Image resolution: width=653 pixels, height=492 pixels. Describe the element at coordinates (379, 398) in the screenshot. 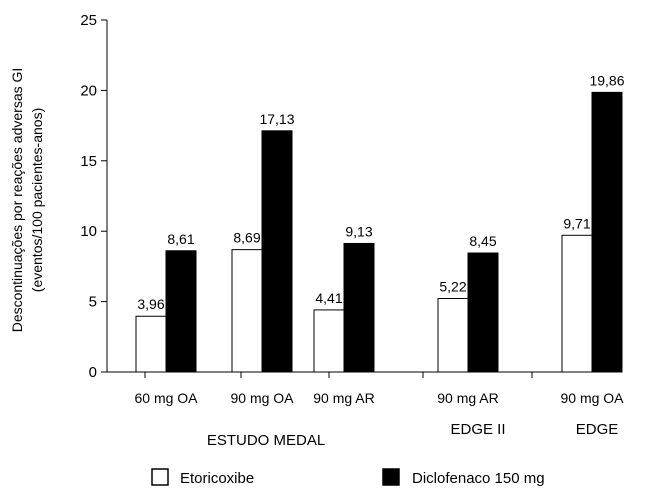

I see `category-labels: 60 mg OA 90 mg OA 90 mg AR 90 mg AR 90 mg OA` at that location.